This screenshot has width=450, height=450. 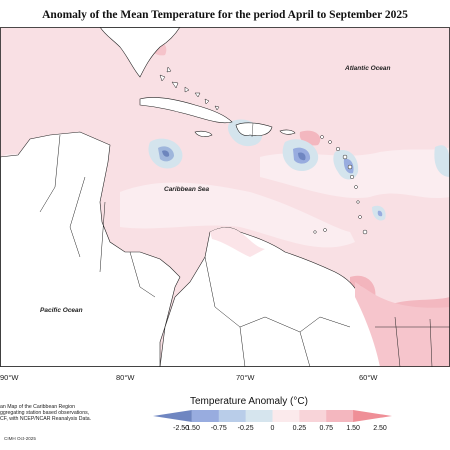 What do you see at coordinates (367, 68) in the screenshot?
I see `atlantic-ocean-label: Atlantic Ocean` at bounding box center [367, 68].